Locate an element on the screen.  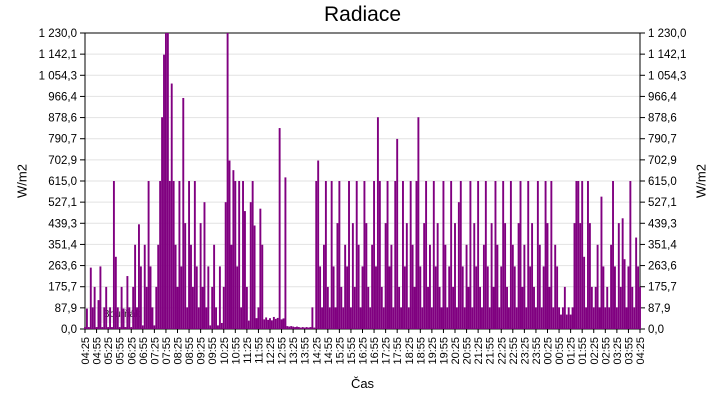
x-tick-label: 02:25 is located at coordinates (595, 351).